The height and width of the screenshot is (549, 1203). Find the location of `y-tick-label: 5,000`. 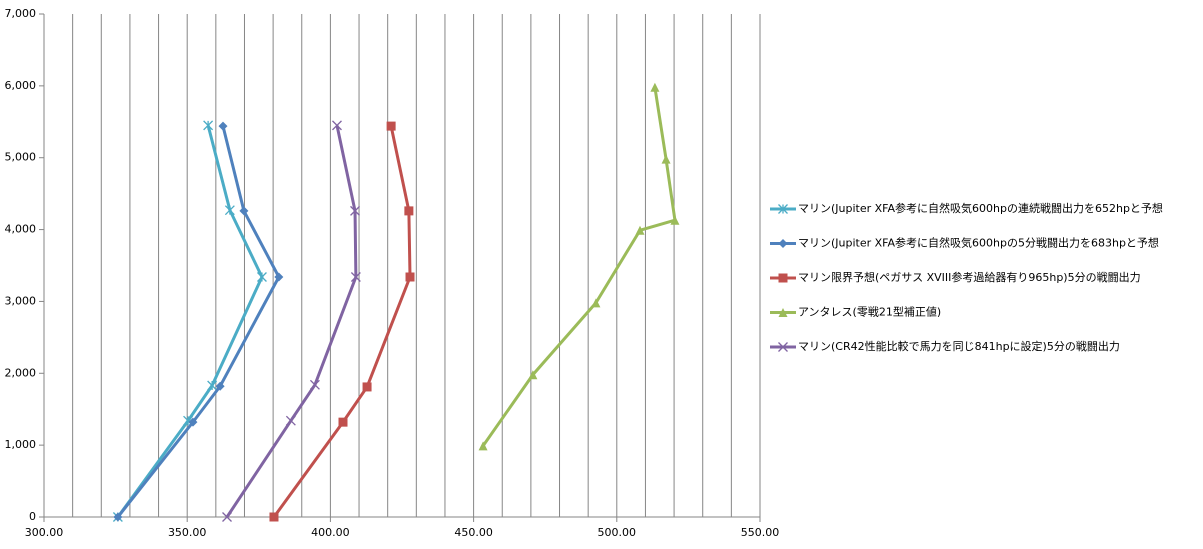

y-tick-label: 5,000 is located at coordinates (21, 157).